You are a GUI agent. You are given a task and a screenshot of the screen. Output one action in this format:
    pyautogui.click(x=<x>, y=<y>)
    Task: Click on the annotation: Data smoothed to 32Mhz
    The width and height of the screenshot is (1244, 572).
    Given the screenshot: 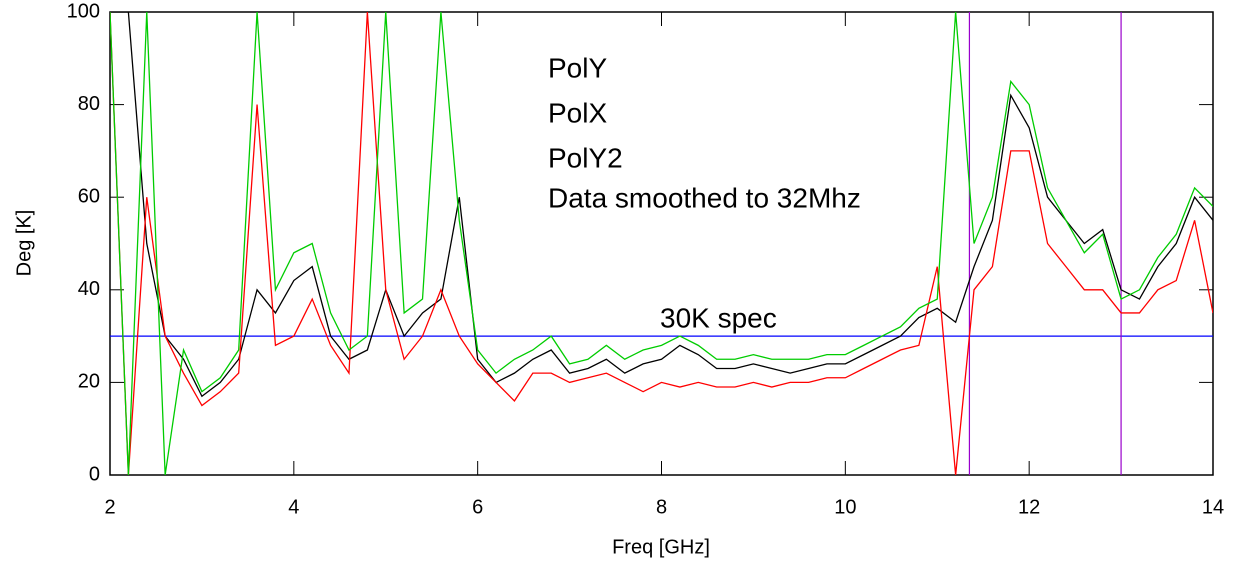 What is the action you would take?
    pyautogui.click(x=704, y=197)
    